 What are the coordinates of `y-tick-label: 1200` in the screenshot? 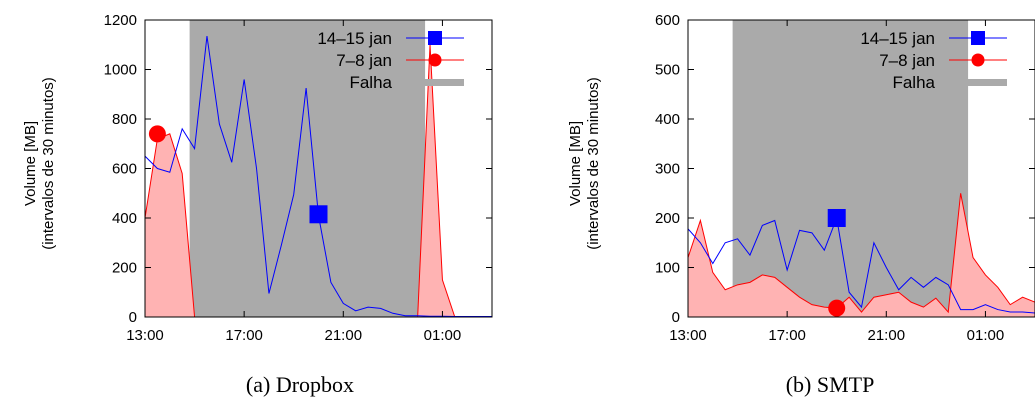 It's located at (120, 20).